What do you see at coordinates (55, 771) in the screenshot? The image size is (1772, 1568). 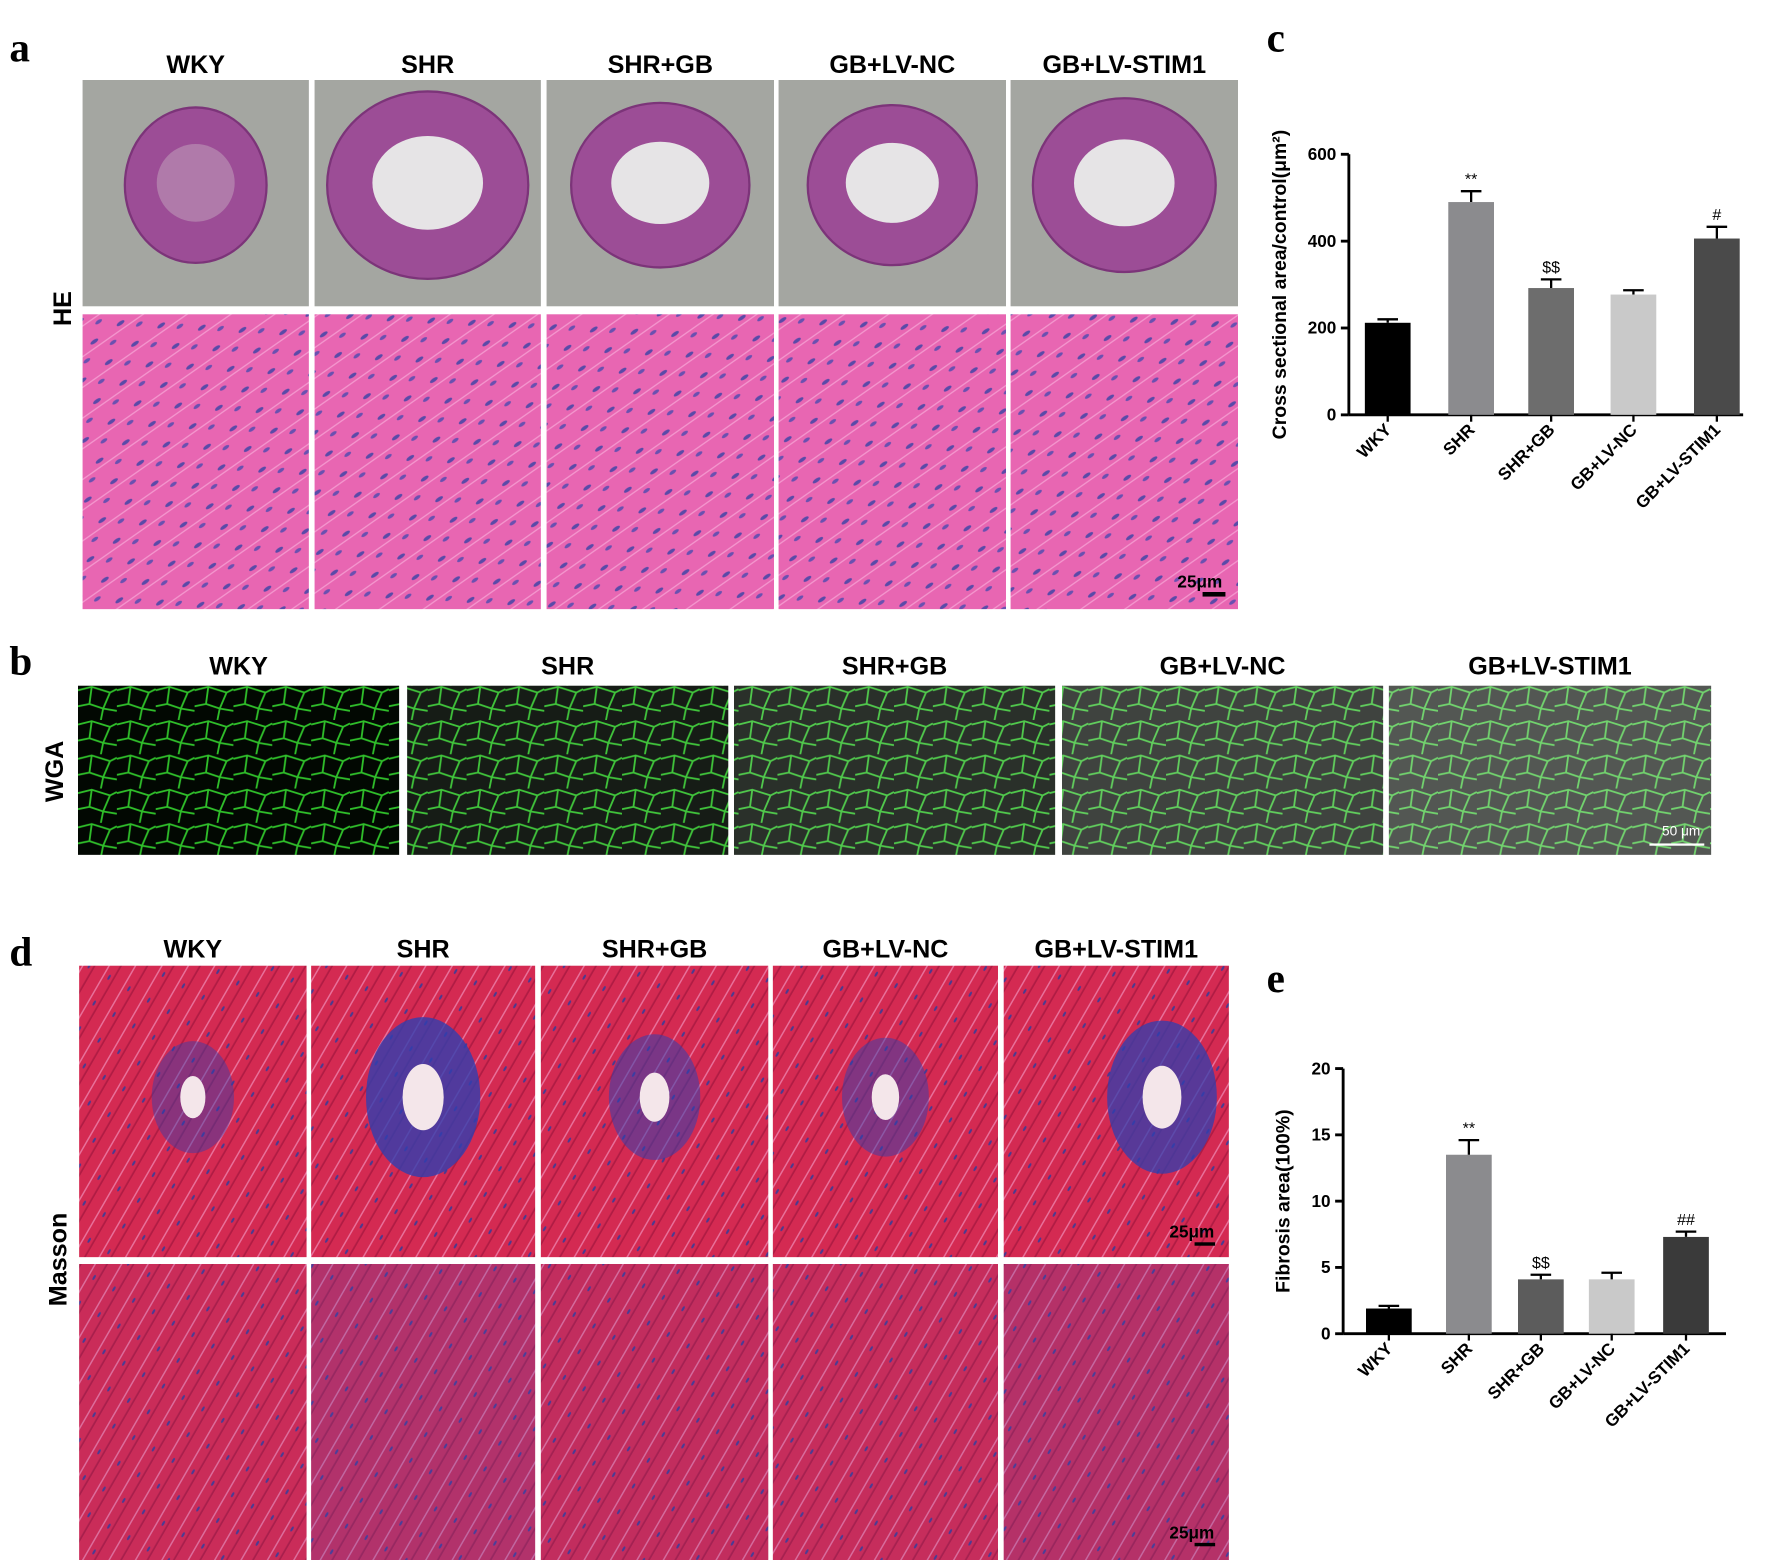 I see `stain-label: WGA` at bounding box center [55, 771].